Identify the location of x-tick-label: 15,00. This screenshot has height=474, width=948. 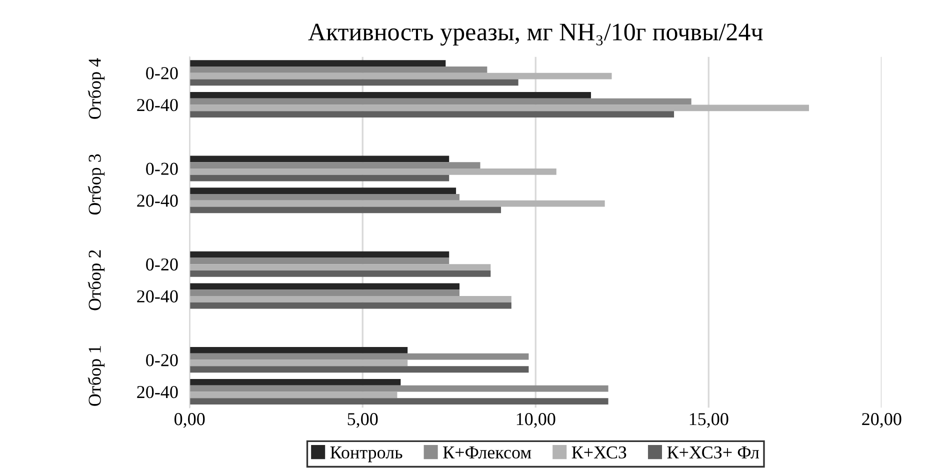
(709, 420).